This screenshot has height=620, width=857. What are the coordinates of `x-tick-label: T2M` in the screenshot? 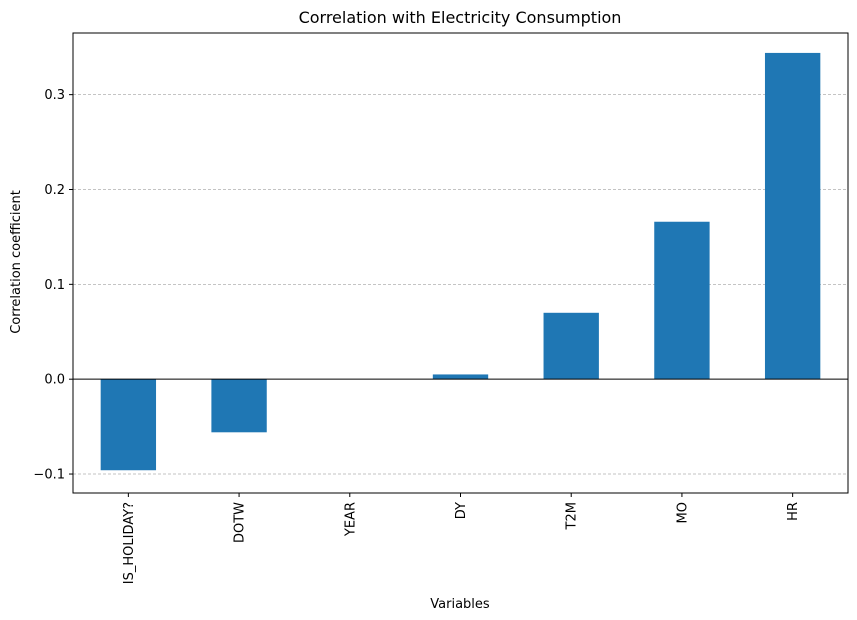 It's located at (572, 516).